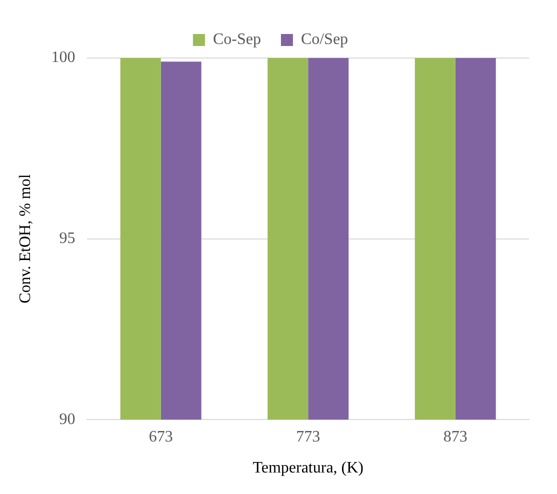 The width and height of the screenshot is (557, 494). I want to click on legend-label: Co-Sep, so click(236, 39).